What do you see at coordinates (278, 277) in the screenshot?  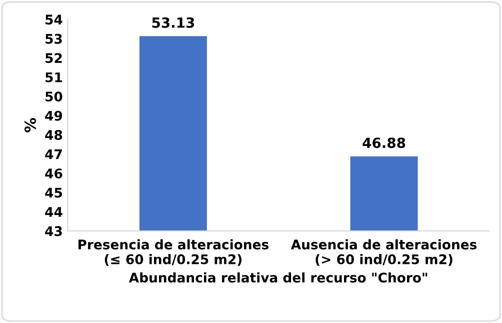 I see `x-axis-title: Abundancia relativa del recurso "Choro"` at bounding box center [278, 277].